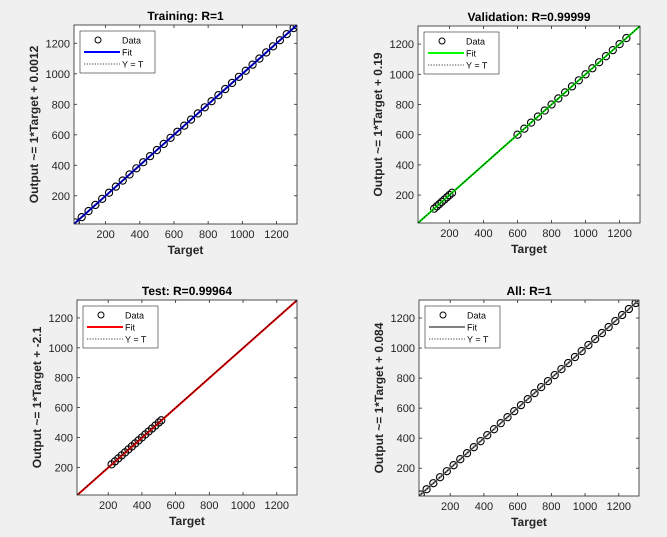  Describe the element at coordinates (34, 124) in the screenshot. I see `y-axis-title: Output ~= 1*Target + 0.0012` at that location.